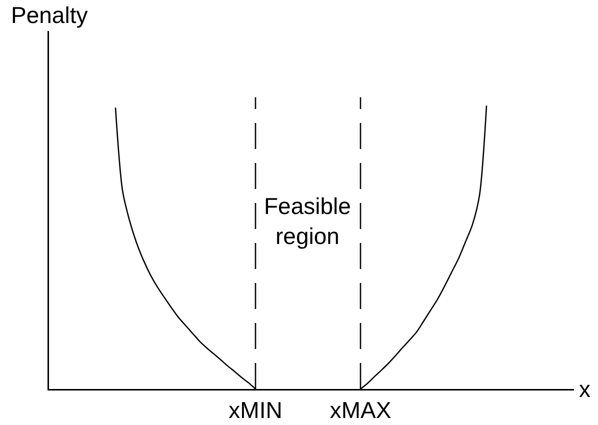  I want to click on y-axis-title: Penalty, so click(49, 15).